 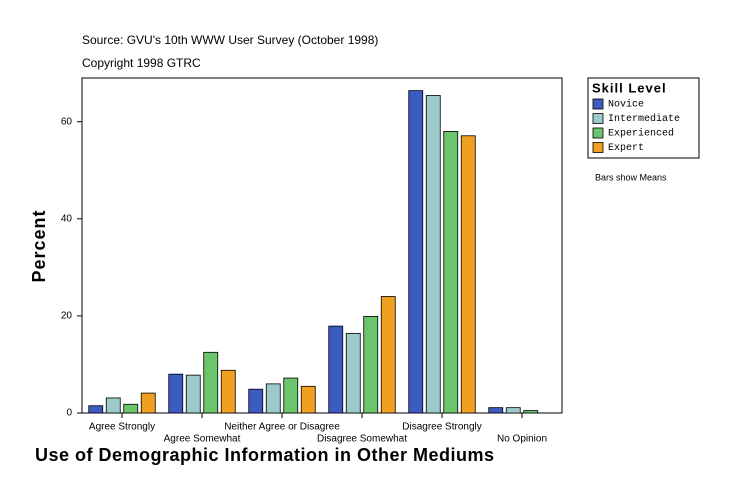 What do you see at coordinates (202, 439) in the screenshot?
I see `x-tick-label: Agree Somewhat` at bounding box center [202, 439].